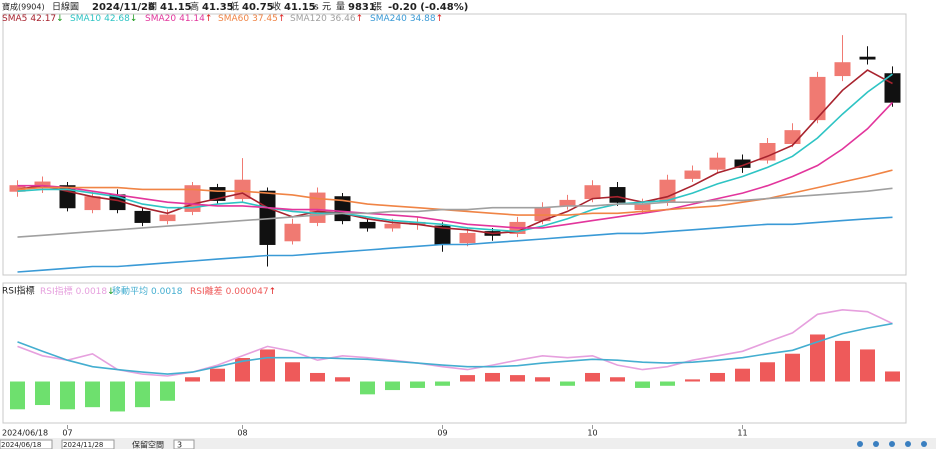 The image size is (936, 449). What do you see at coordinates (468, 443) in the screenshot?
I see `toolbar` at bounding box center [468, 443].